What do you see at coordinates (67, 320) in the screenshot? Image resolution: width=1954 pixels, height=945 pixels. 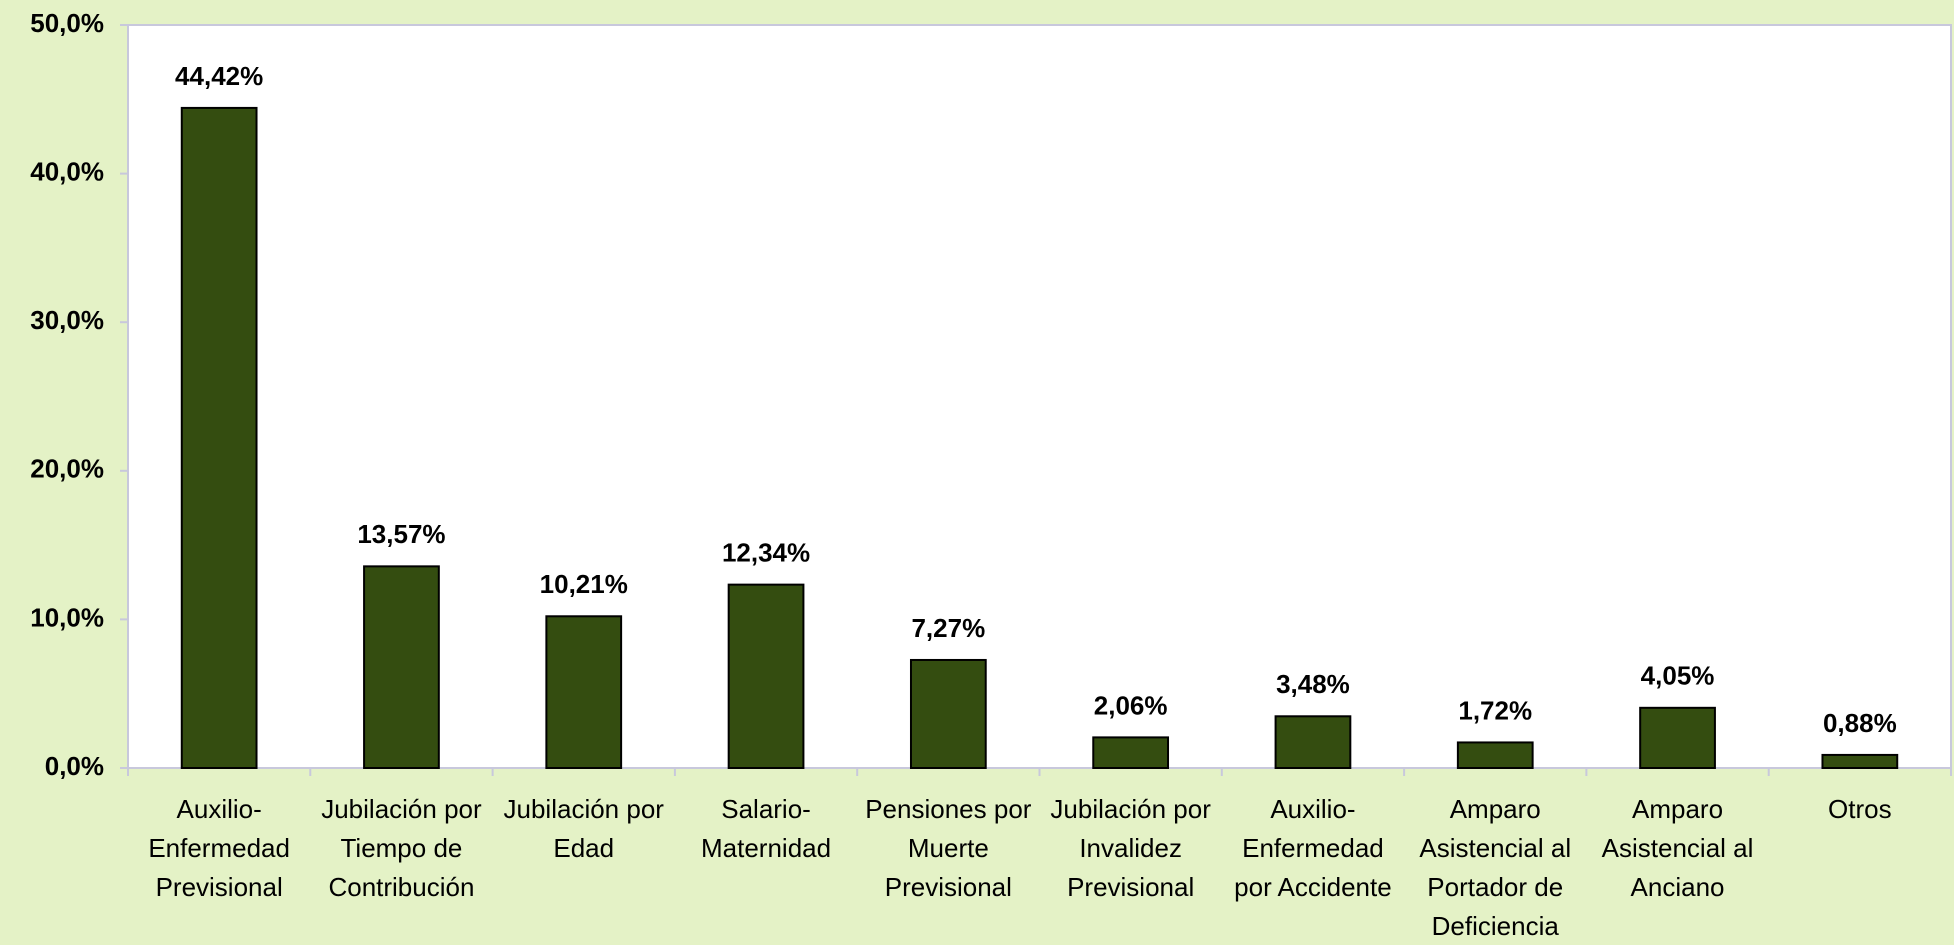 I see `y-tick-label: 30,0%` at bounding box center [67, 320].